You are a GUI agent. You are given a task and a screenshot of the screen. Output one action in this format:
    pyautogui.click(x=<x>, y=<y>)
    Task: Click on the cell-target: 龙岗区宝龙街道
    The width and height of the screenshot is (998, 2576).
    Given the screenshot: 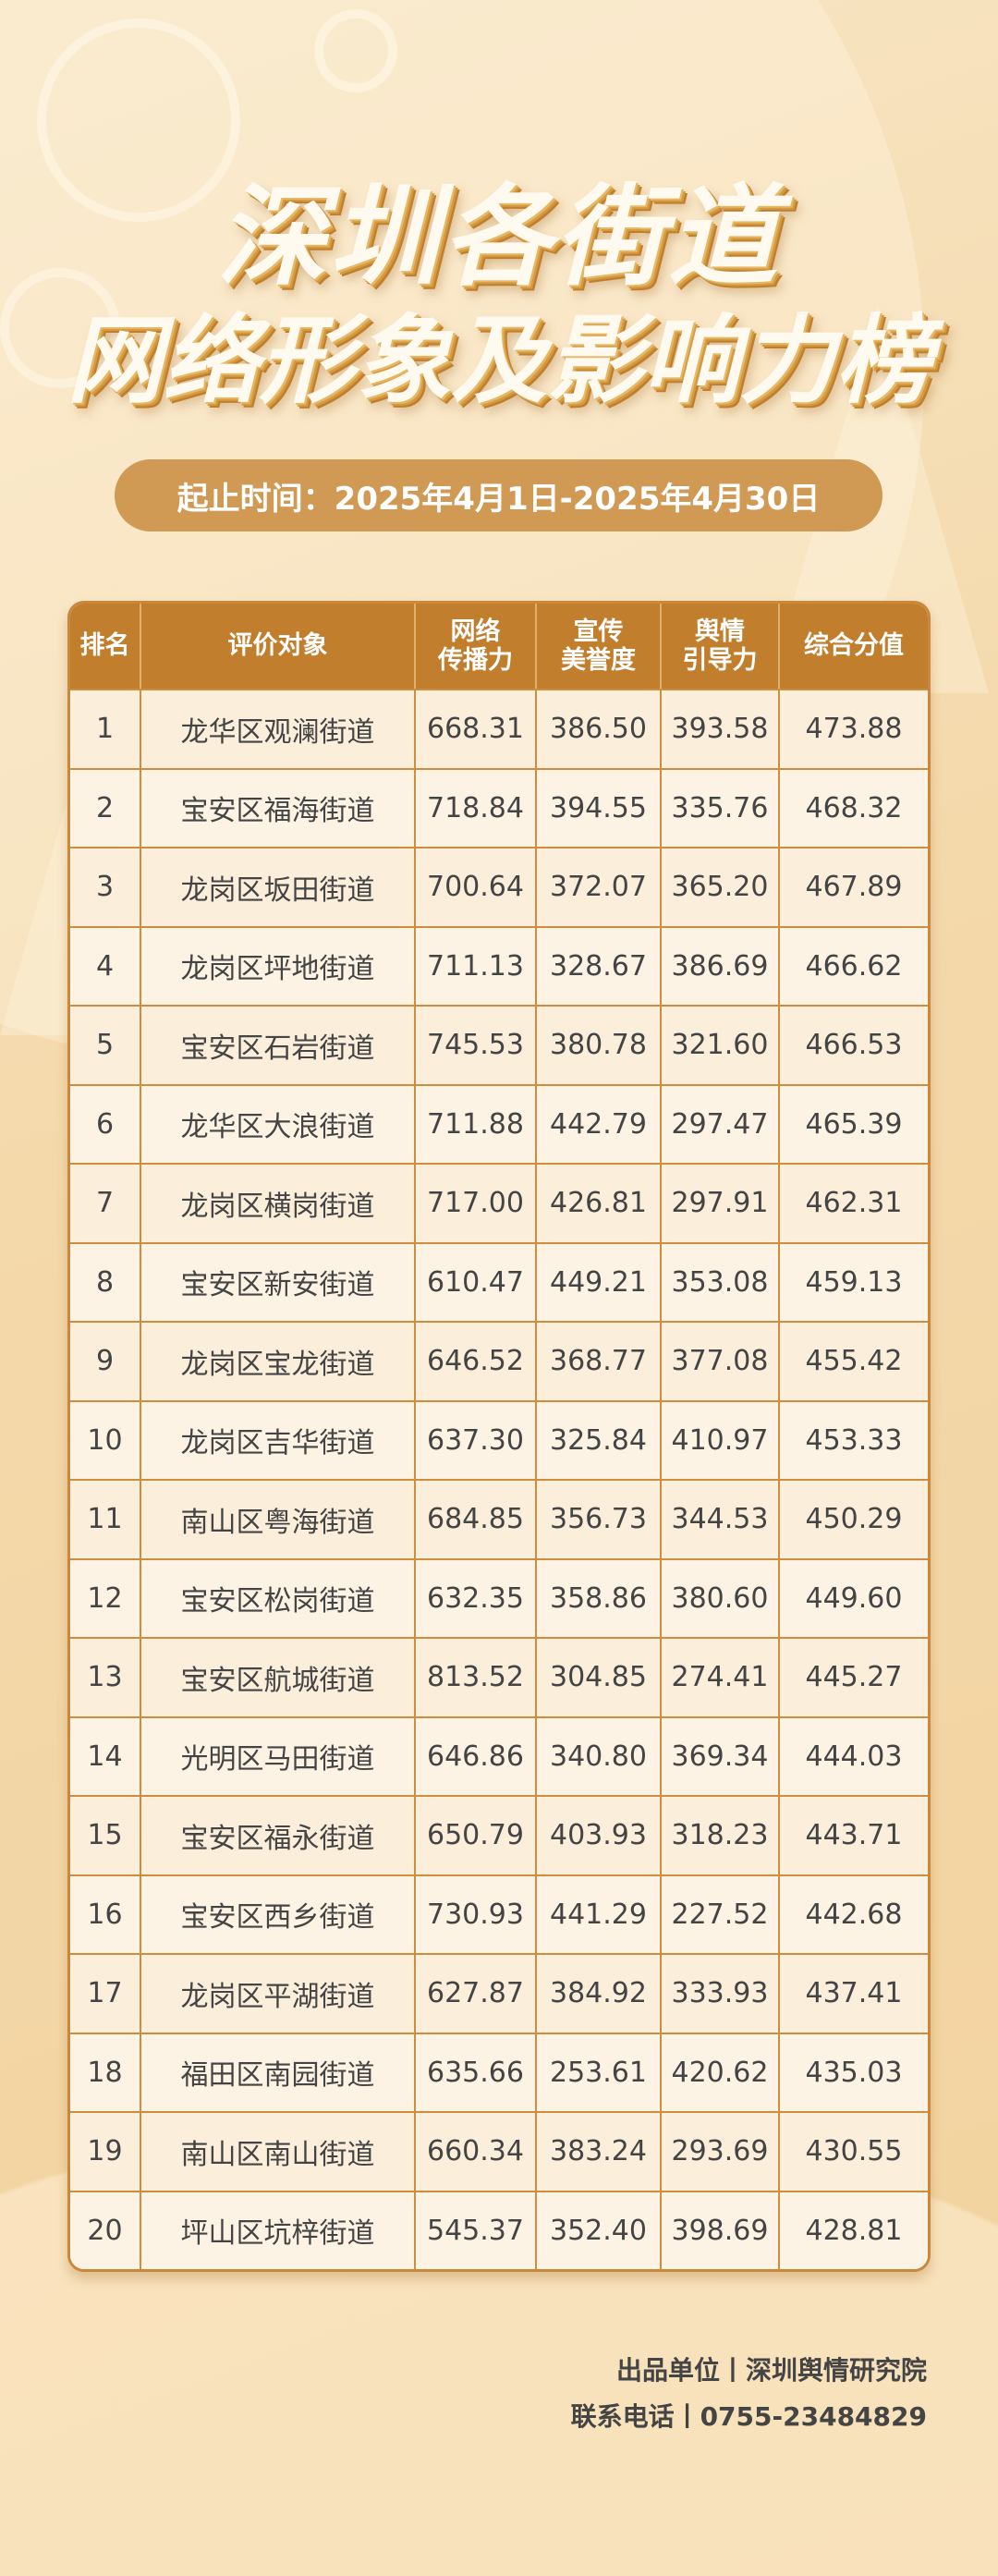 What is the action you would take?
    pyautogui.click(x=277, y=1361)
    